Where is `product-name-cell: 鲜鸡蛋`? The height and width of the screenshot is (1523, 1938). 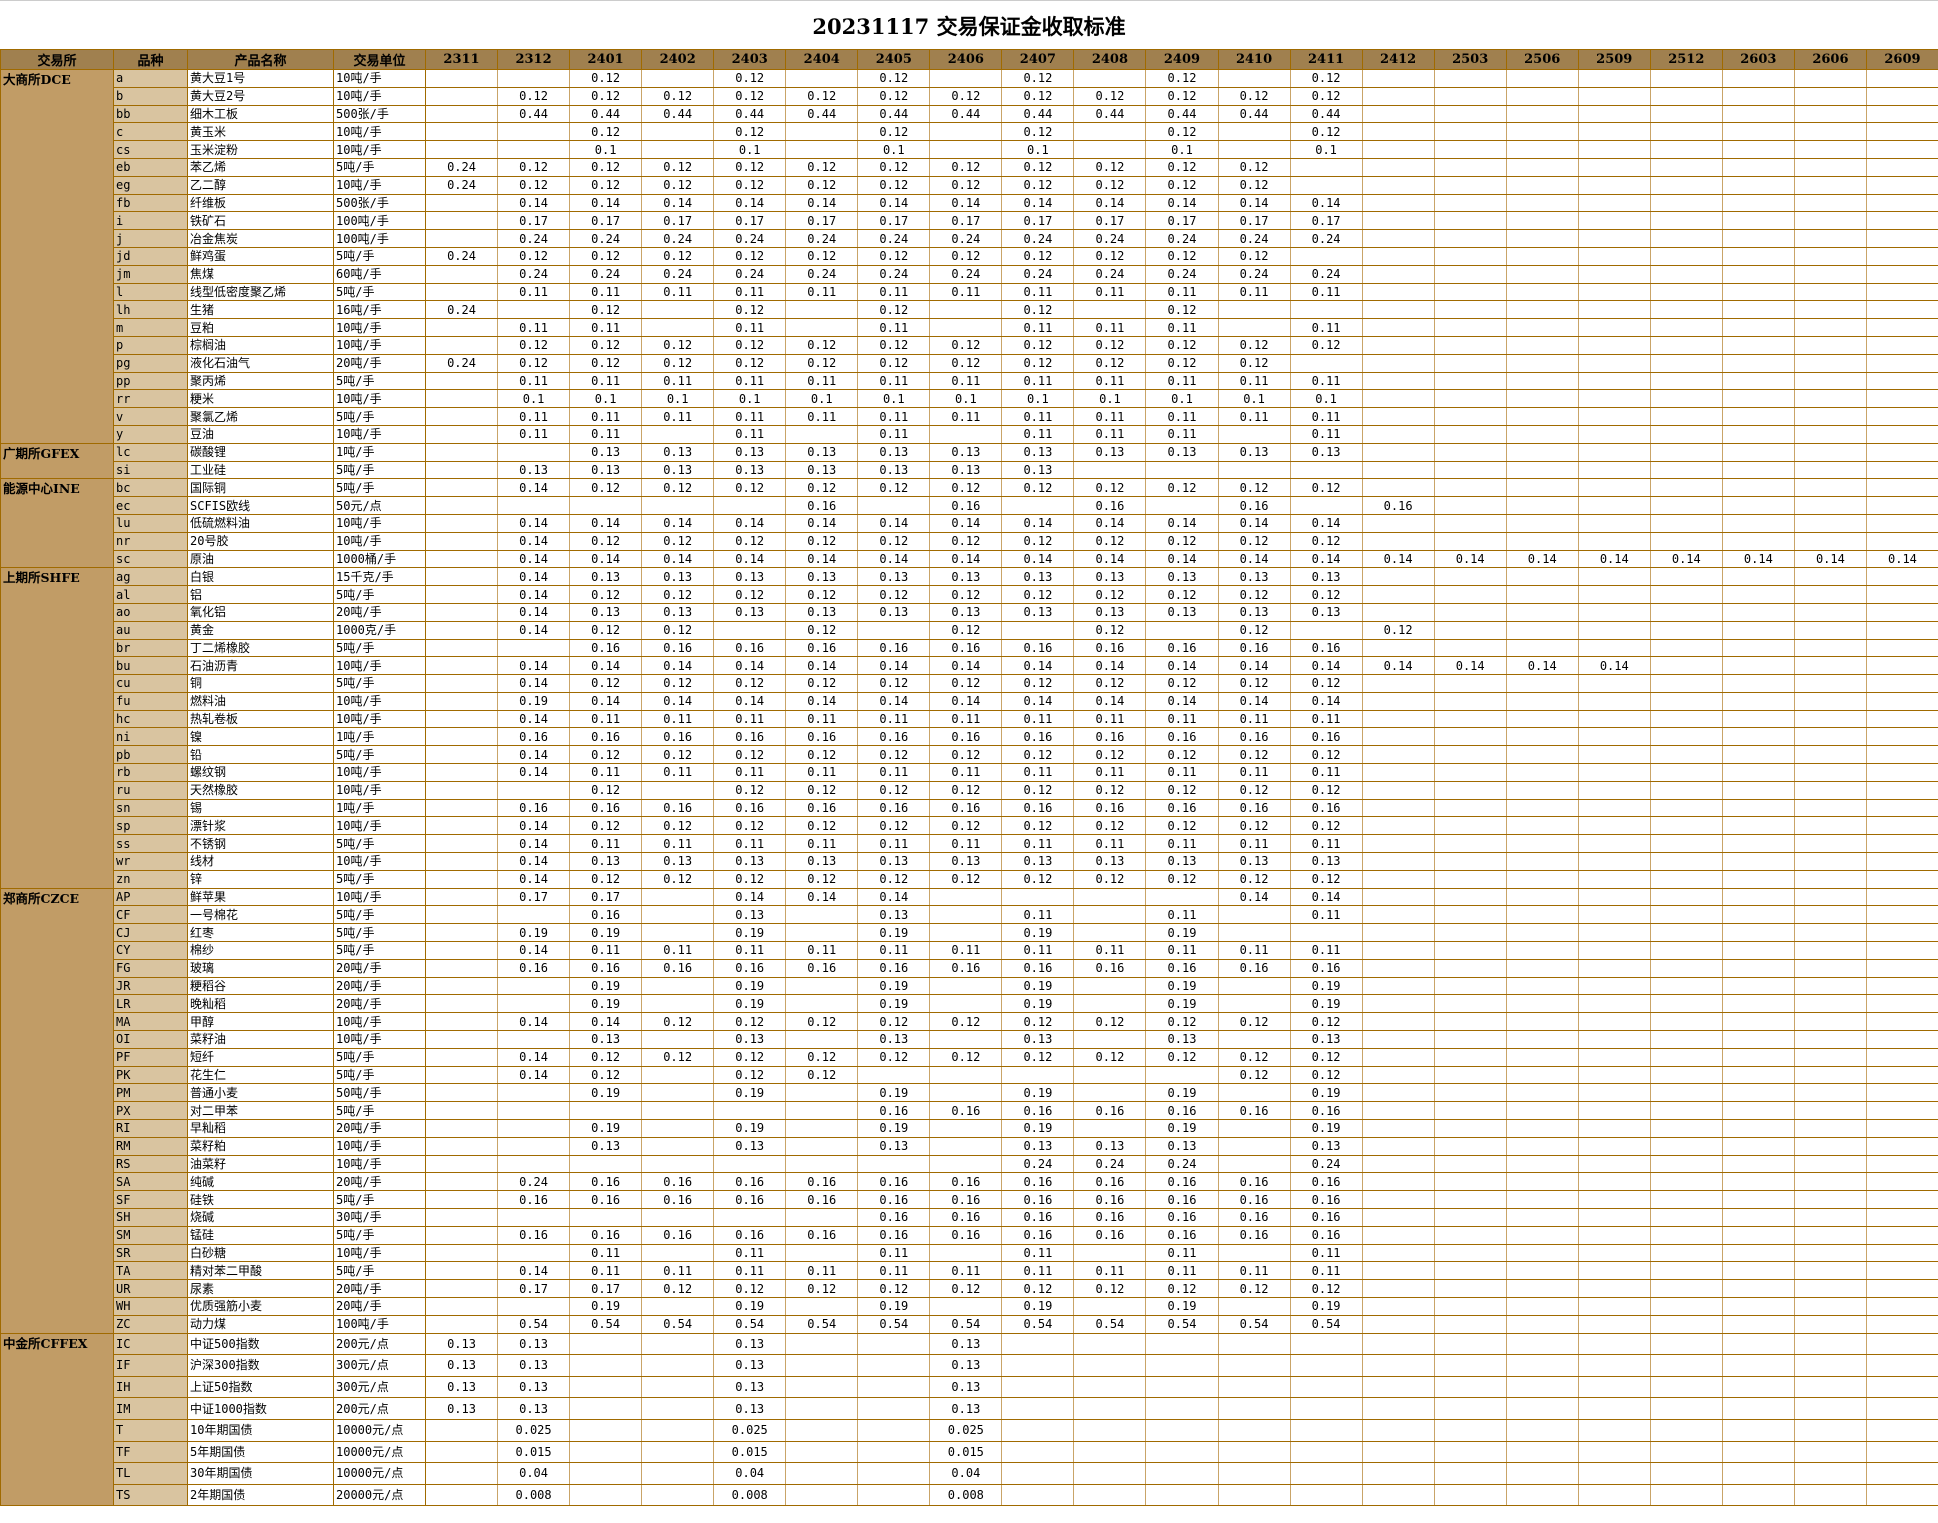 product-name-cell: 鲜鸡蛋 is located at coordinates (260, 256).